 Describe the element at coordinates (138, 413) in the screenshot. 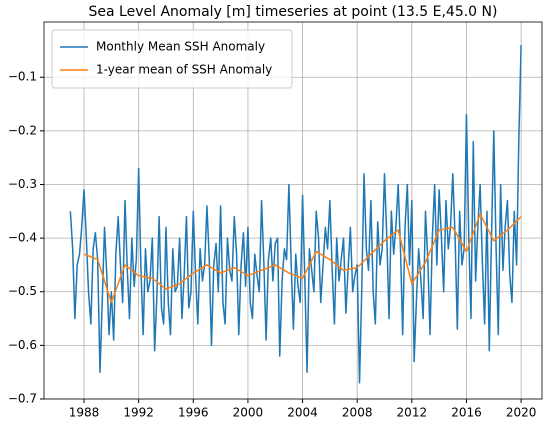

I see `x-tick-label: 1992` at that location.